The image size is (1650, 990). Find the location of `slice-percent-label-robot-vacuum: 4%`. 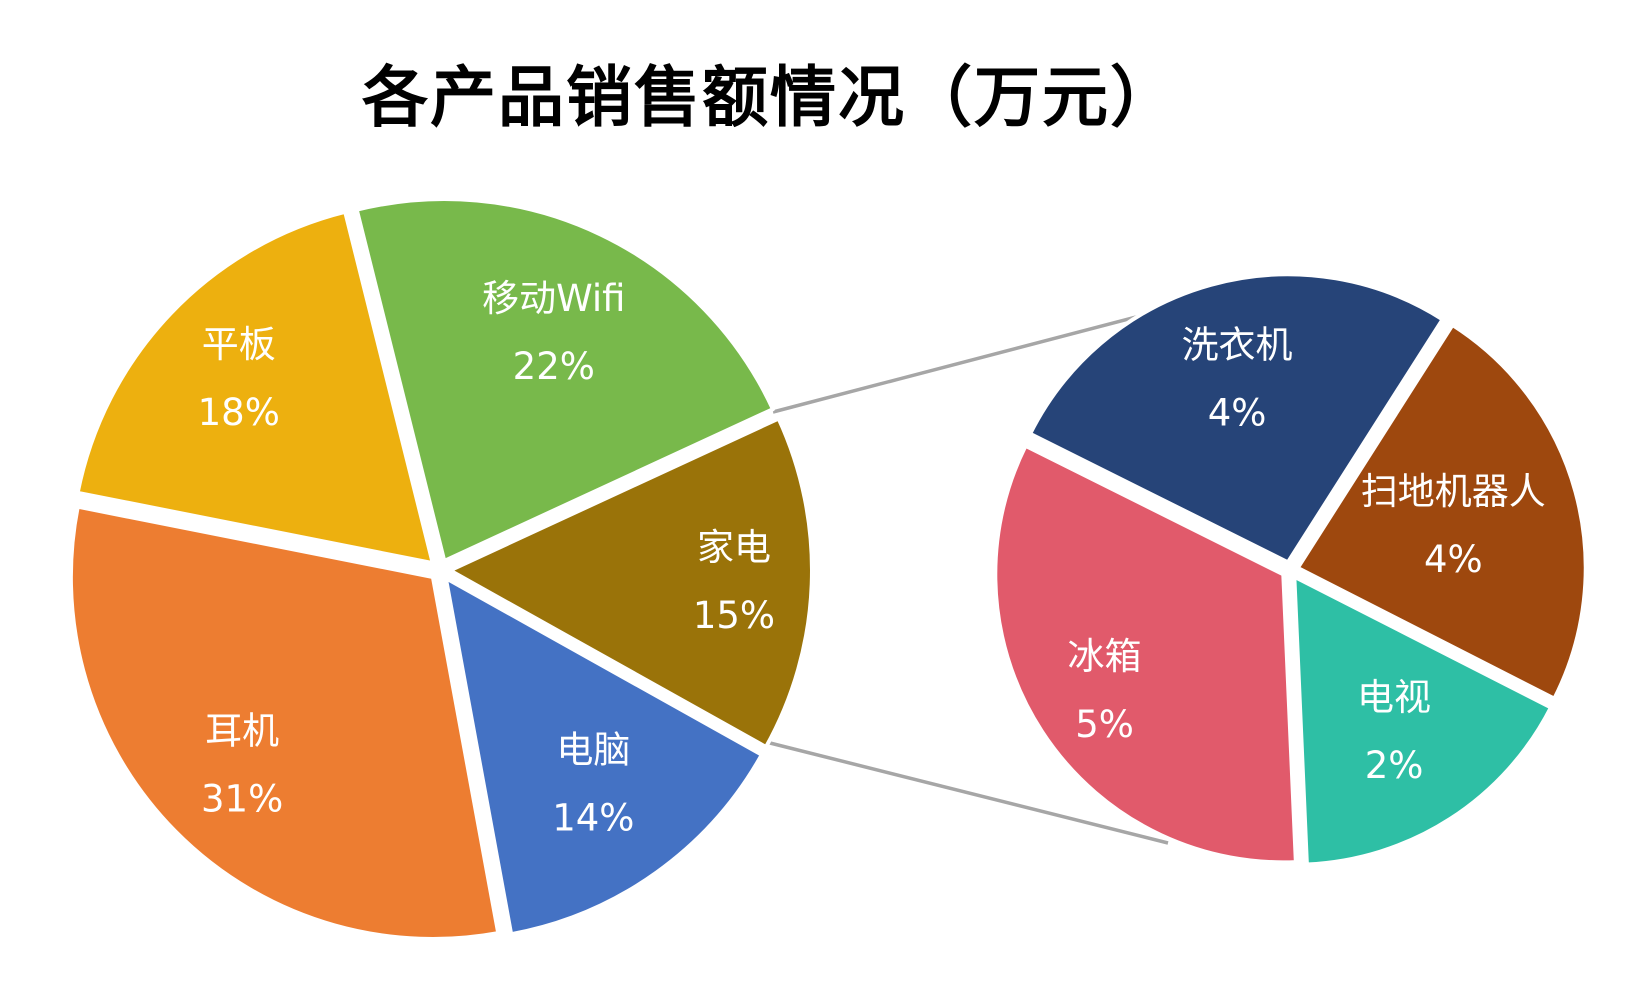

slice-percent-label-robot-vacuum: 4% is located at coordinates (1453, 559).